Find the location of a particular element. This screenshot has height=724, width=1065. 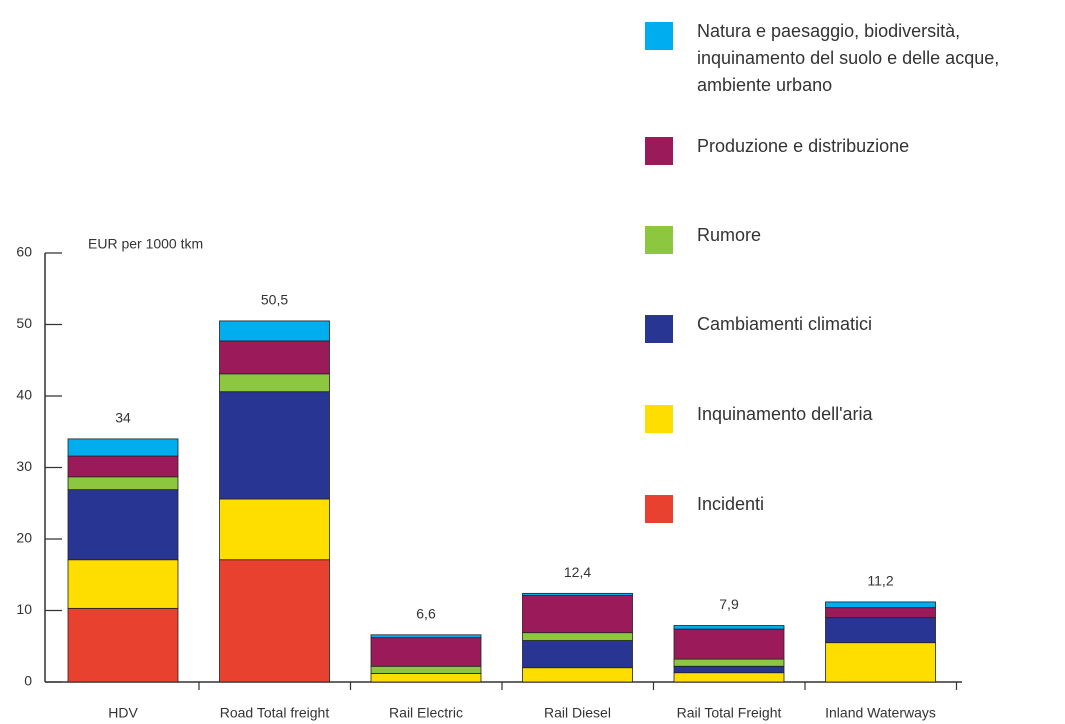

x-tick-label: Rail Diesel is located at coordinates (577, 713).